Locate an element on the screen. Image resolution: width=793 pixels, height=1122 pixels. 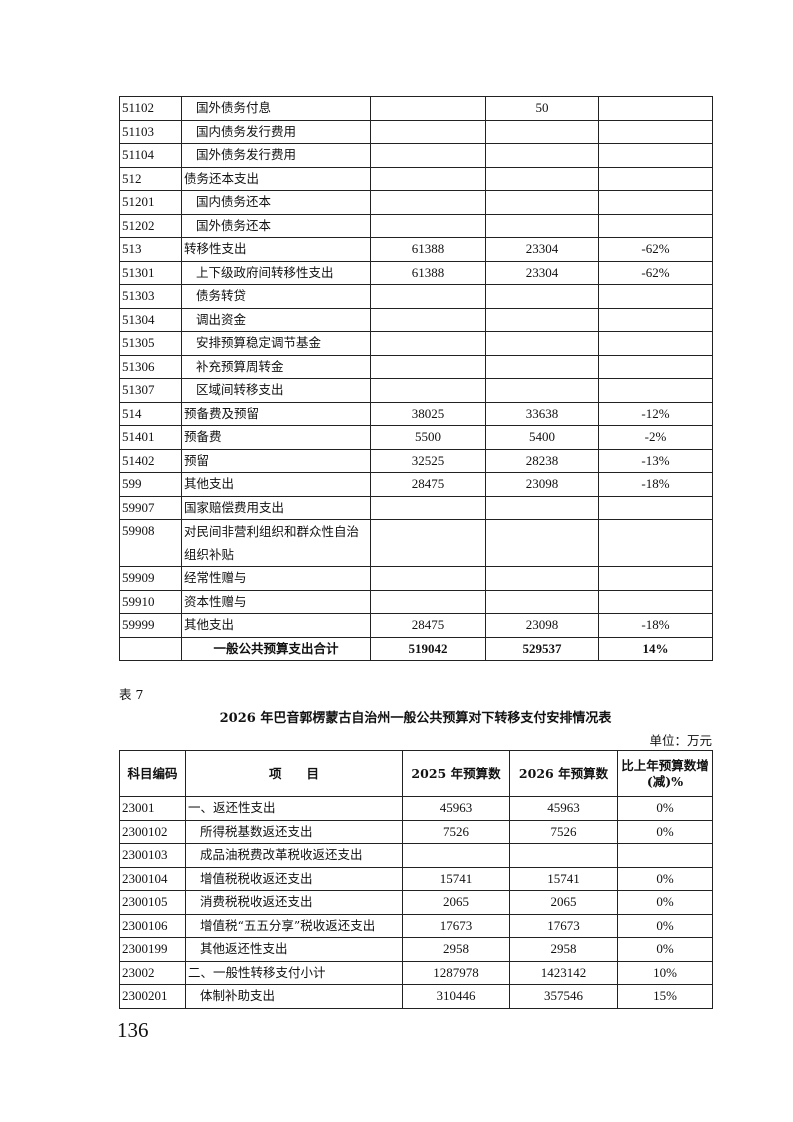
value-2026-cell: 7526 is located at coordinates (563, 831).